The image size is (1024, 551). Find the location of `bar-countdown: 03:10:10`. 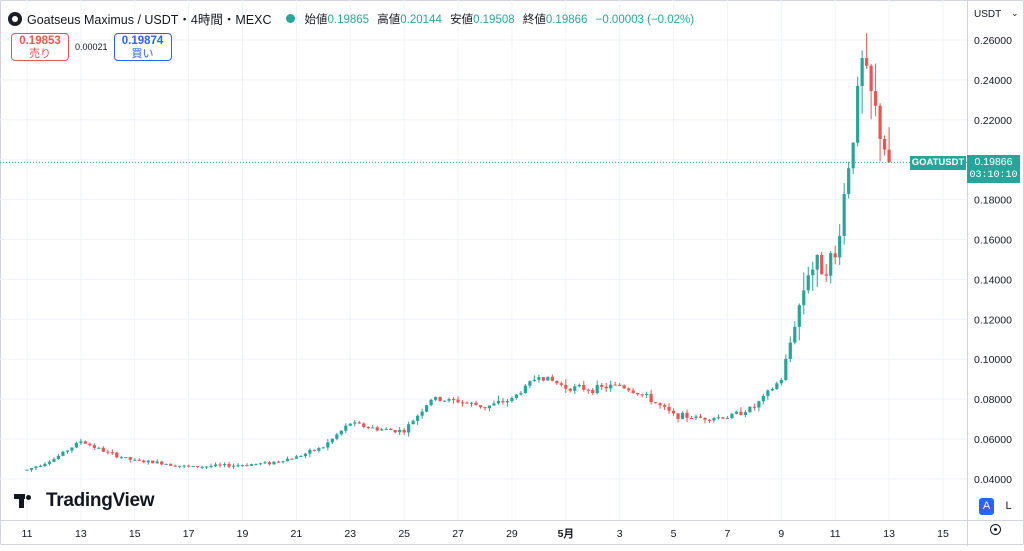

bar-countdown: 03:10:10 is located at coordinates (993, 175).